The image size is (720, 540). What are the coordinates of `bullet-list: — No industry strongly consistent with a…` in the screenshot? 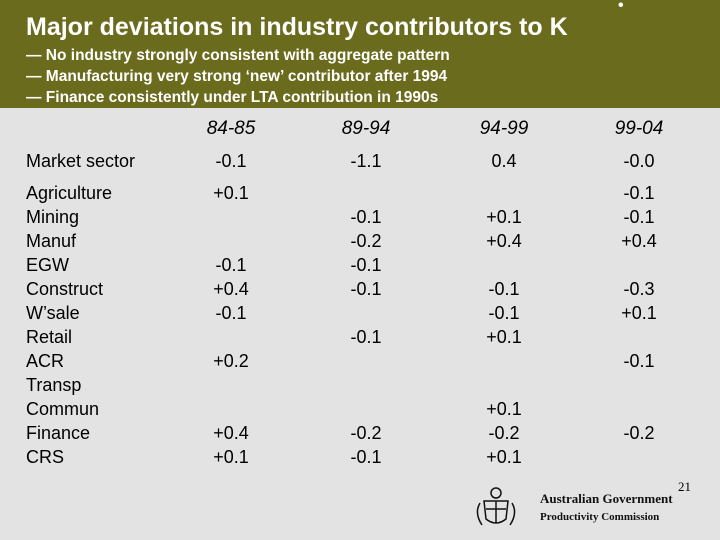 It's located at (238, 76).